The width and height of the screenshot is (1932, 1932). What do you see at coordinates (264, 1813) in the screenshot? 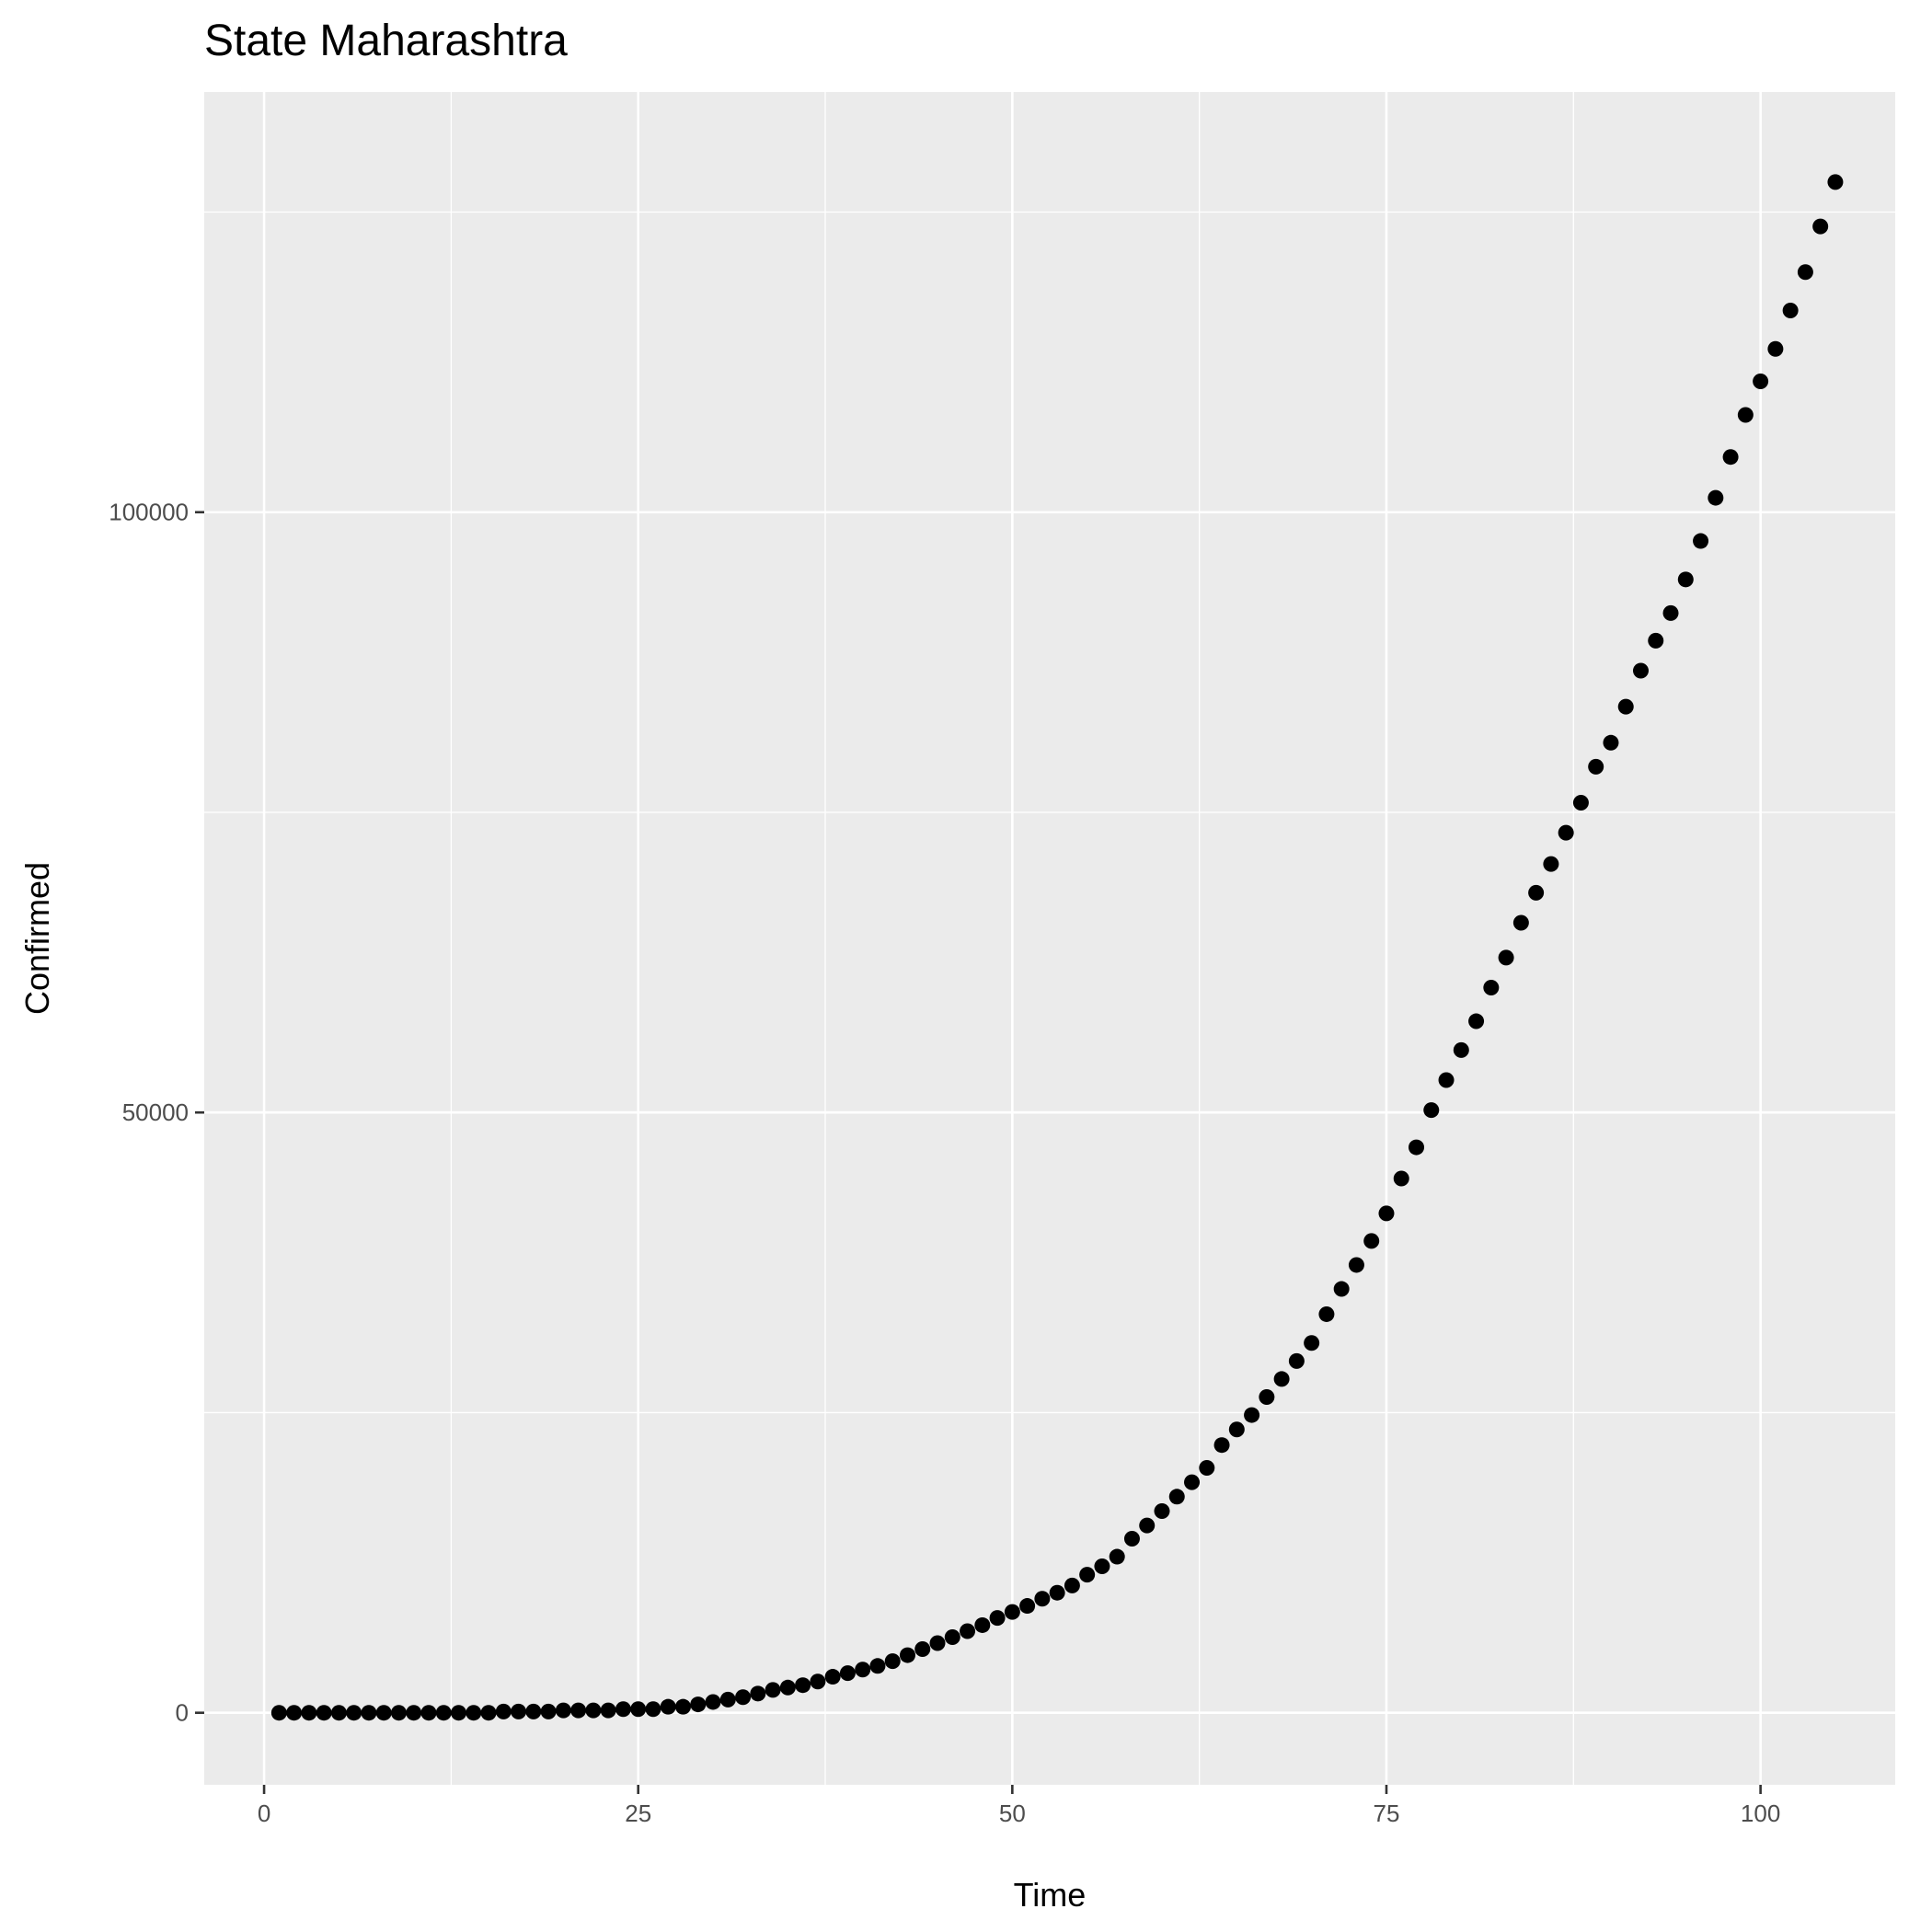
I see `x-tick-label: 0` at bounding box center [264, 1813].